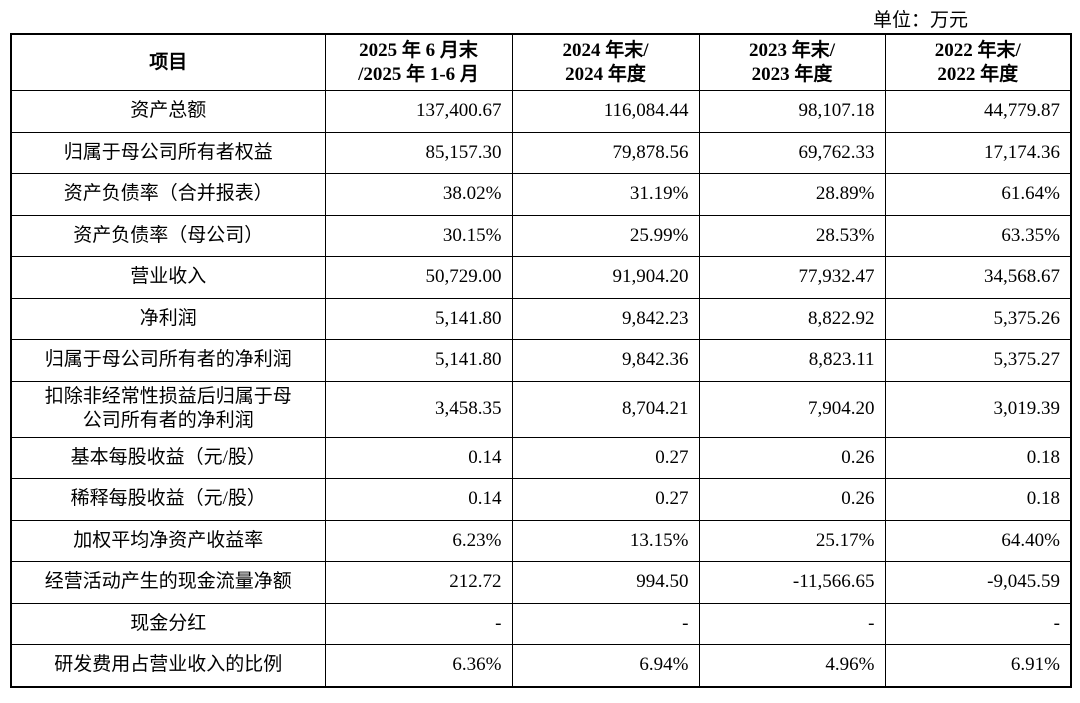  I want to click on value-cell: 85,157.30, so click(418, 152).